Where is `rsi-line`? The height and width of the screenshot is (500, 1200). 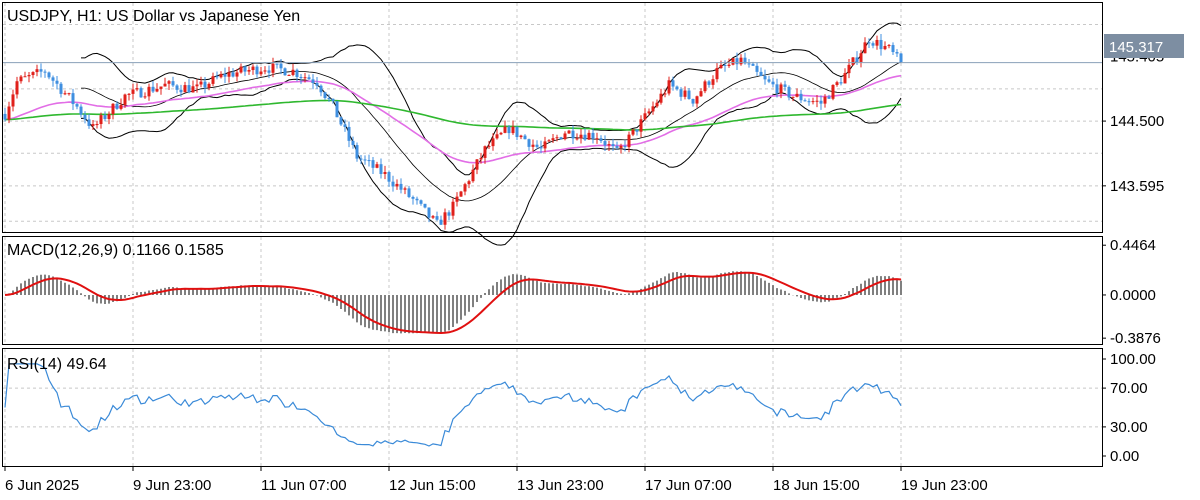
rsi-line is located at coordinates (453, 405).